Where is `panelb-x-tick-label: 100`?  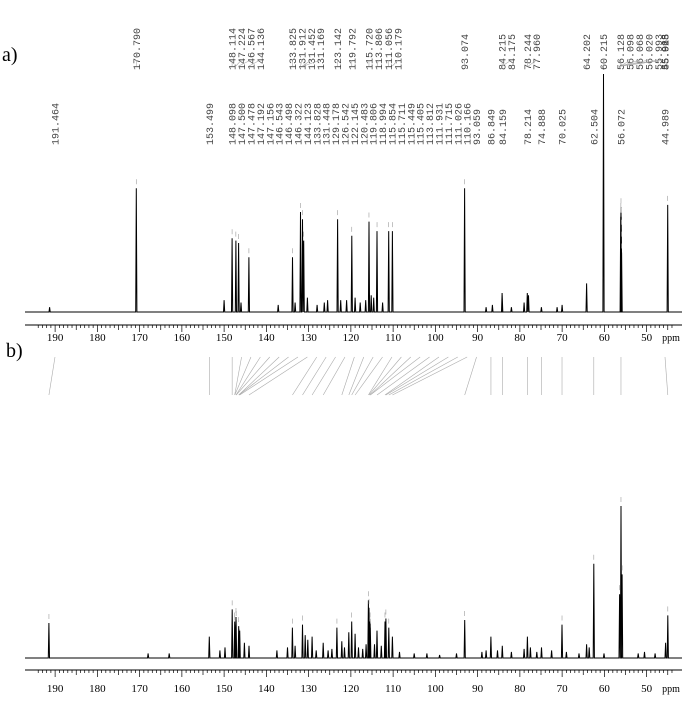 panelb-x-tick-label: 100 is located at coordinates (435, 689).